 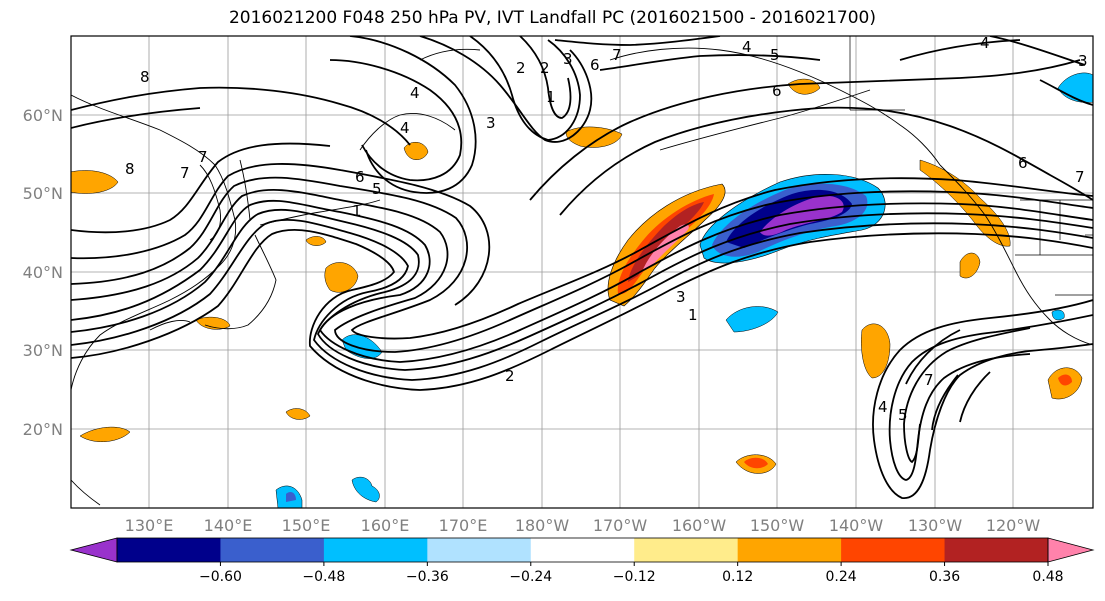 I want to click on lon-label: 160°E, so click(x=385, y=525).